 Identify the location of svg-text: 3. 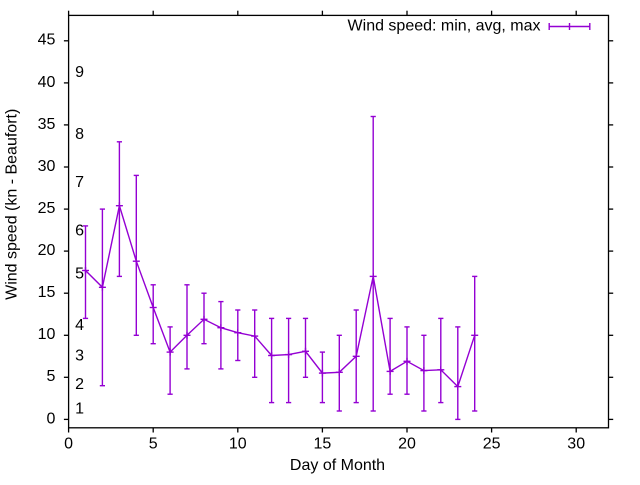
(79, 356).